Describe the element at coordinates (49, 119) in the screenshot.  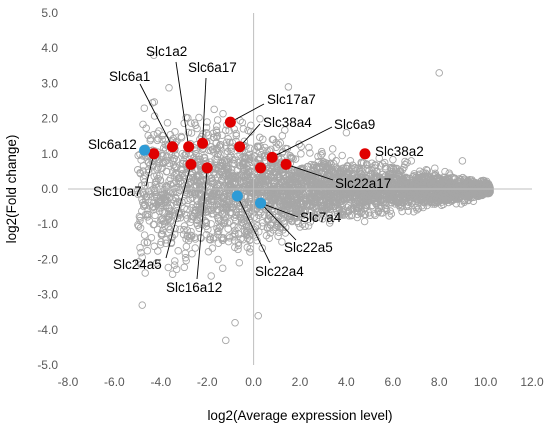
I see `y-tick-label: 2.0` at that location.